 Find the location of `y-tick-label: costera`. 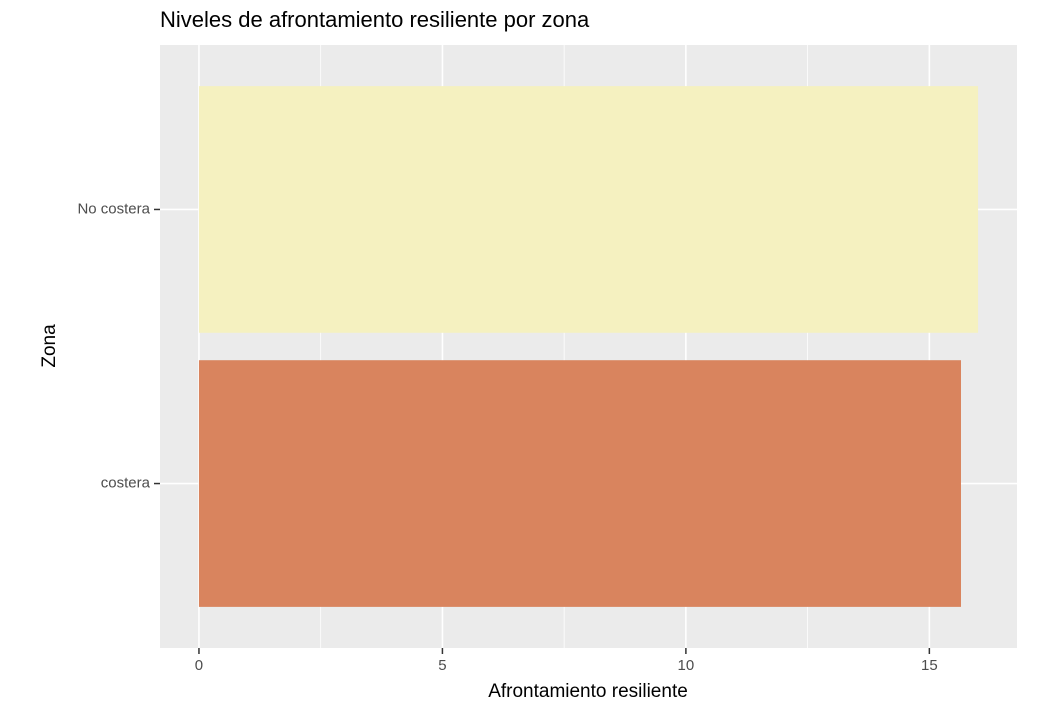

y-tick-label: costera is located at coordinates (126, 483).